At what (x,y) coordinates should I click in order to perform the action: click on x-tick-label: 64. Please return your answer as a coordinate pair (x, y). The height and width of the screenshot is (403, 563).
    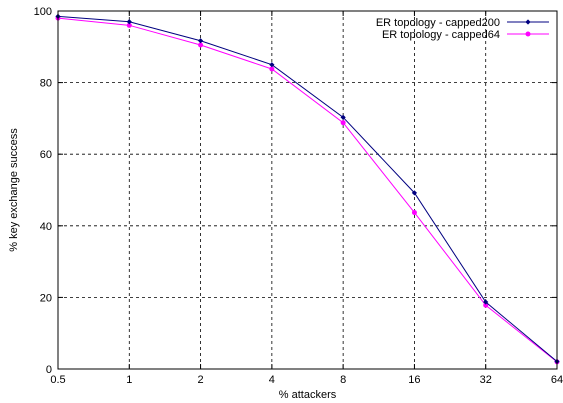
    Looking at the image, I should click on (557, 380).